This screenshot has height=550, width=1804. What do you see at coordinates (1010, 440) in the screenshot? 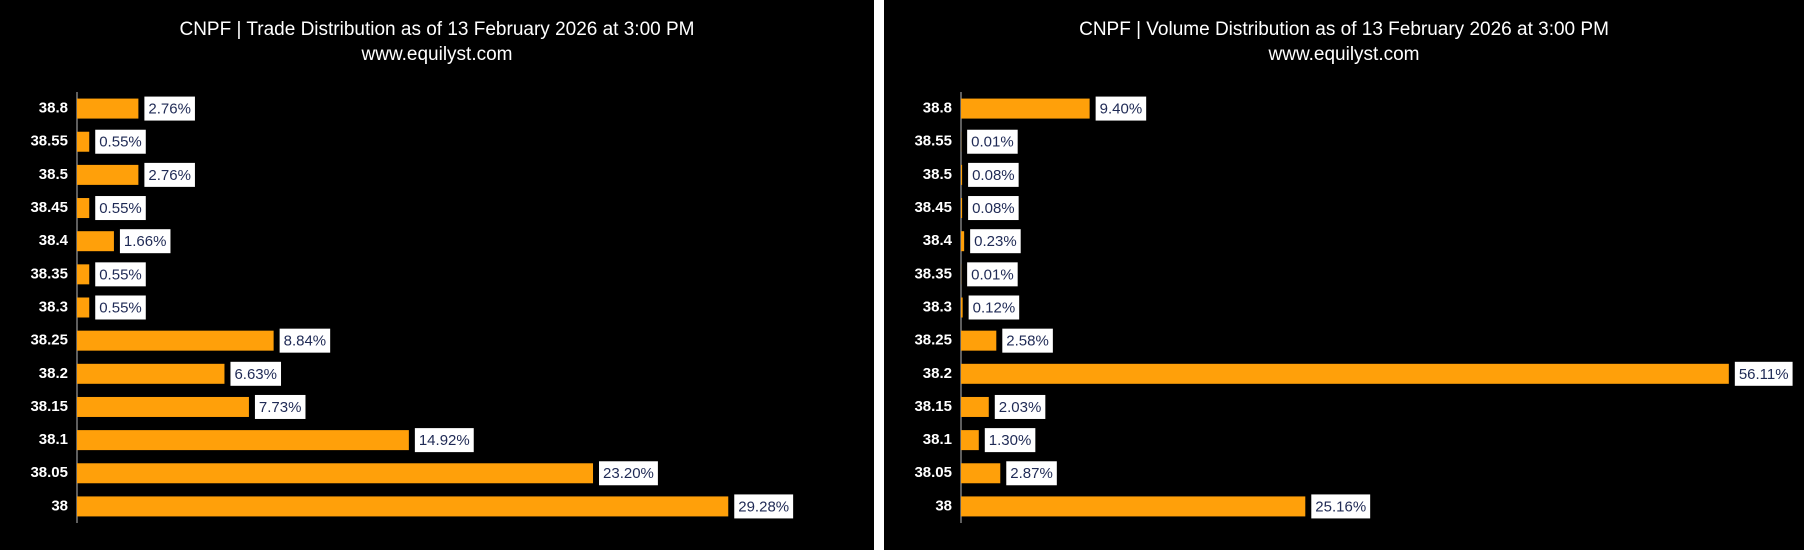
I see `value-label: 1.30%` at bounding box center [1010, 440].